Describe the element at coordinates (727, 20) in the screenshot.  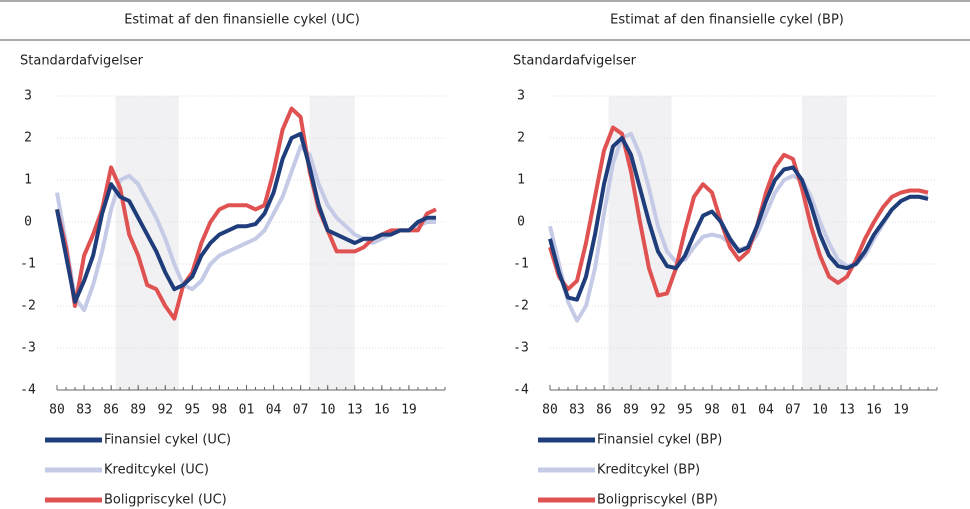
I see `panel-title: Estimat af den finansielle cykel (BP)` at that location.